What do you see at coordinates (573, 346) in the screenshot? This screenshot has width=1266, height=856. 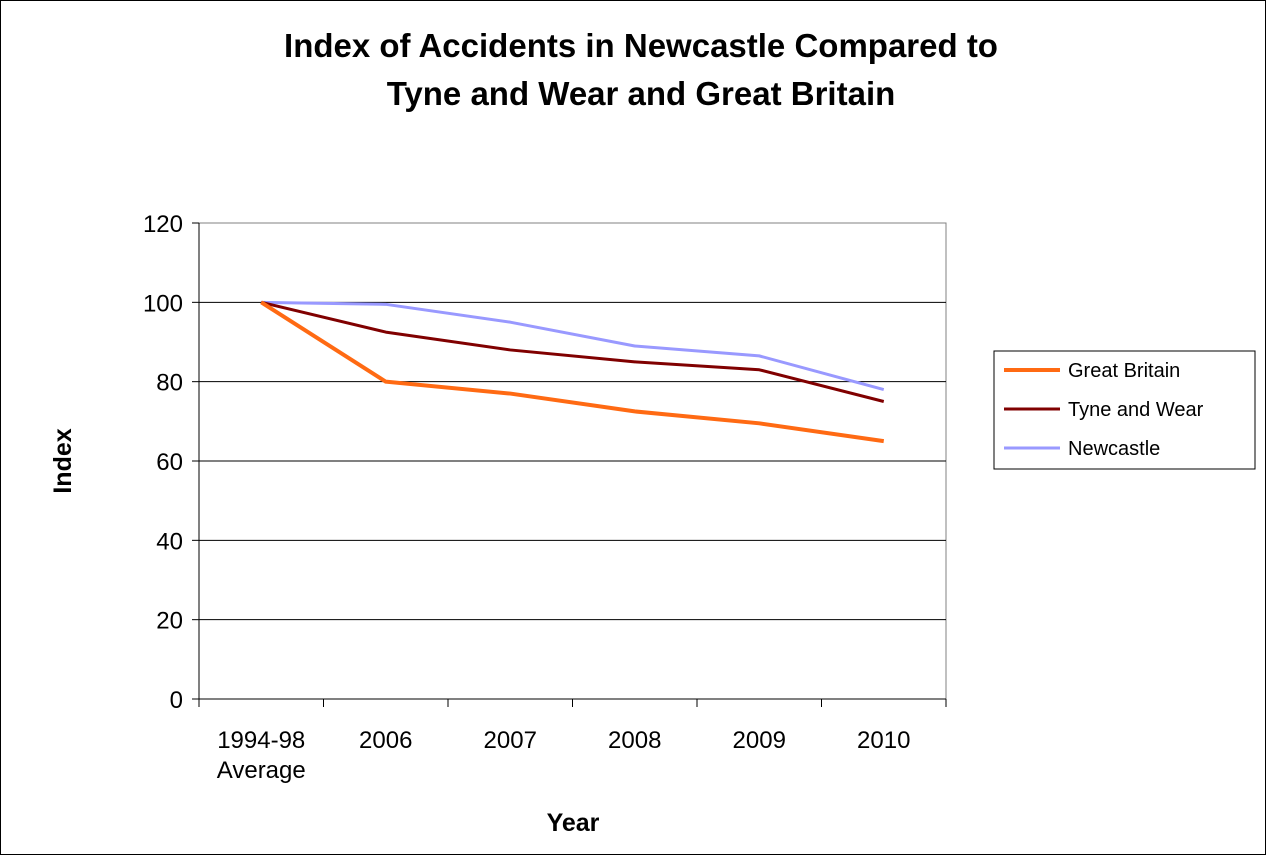 I see `series-line-newcastle` at bounding box center [573, 346].